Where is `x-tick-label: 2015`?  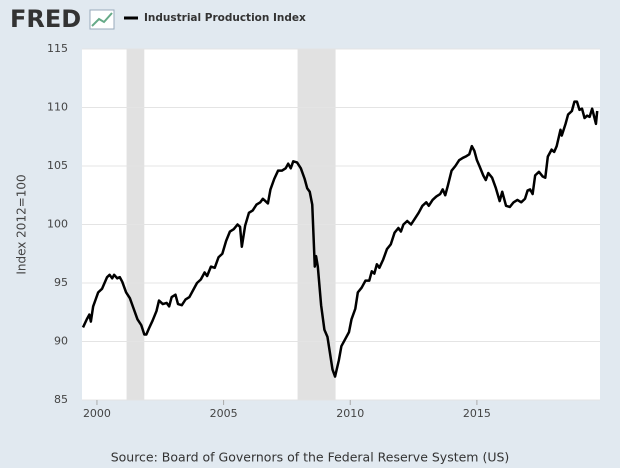 x-tick-label: 2015 is located at coordinates (477, 413).